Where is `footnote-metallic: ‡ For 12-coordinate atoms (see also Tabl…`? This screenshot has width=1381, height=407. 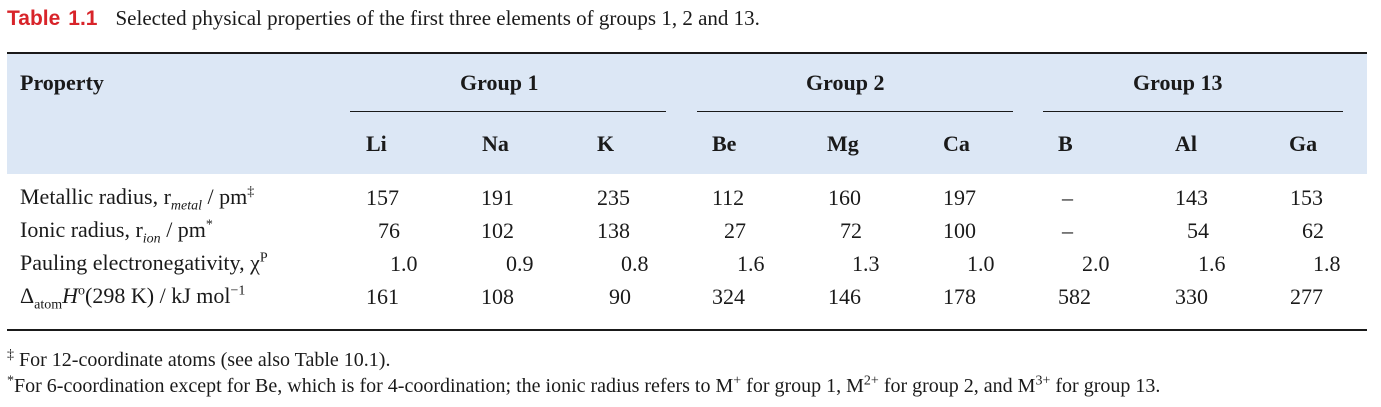 footnote-metallic: ‡ For 12-coordinate atoms (see also Tabl… is located at coordinates (199, 359).